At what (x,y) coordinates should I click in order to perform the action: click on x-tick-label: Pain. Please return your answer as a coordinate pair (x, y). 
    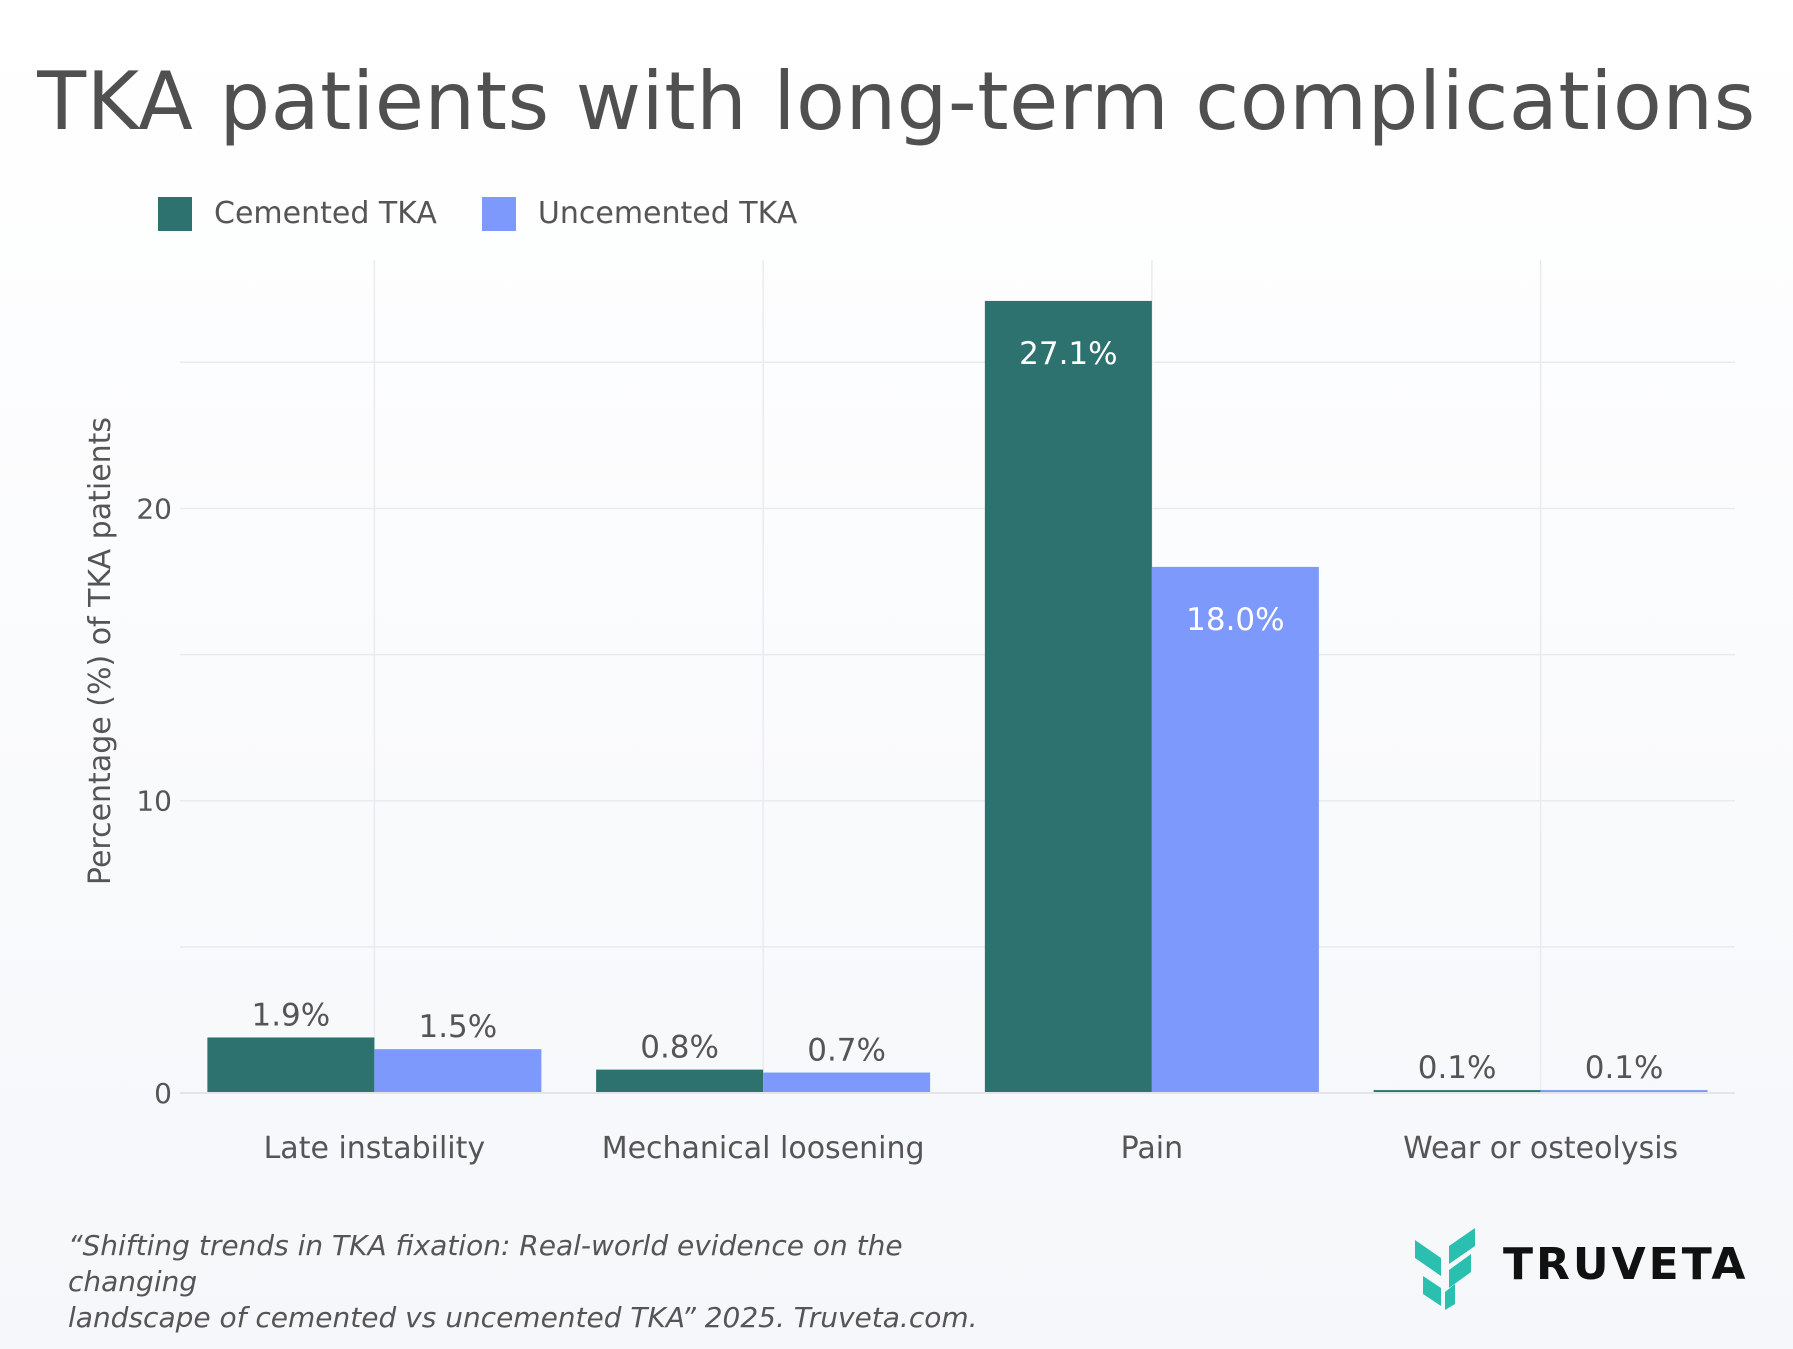
    Looking at the image, I should click on (1152, 1148).